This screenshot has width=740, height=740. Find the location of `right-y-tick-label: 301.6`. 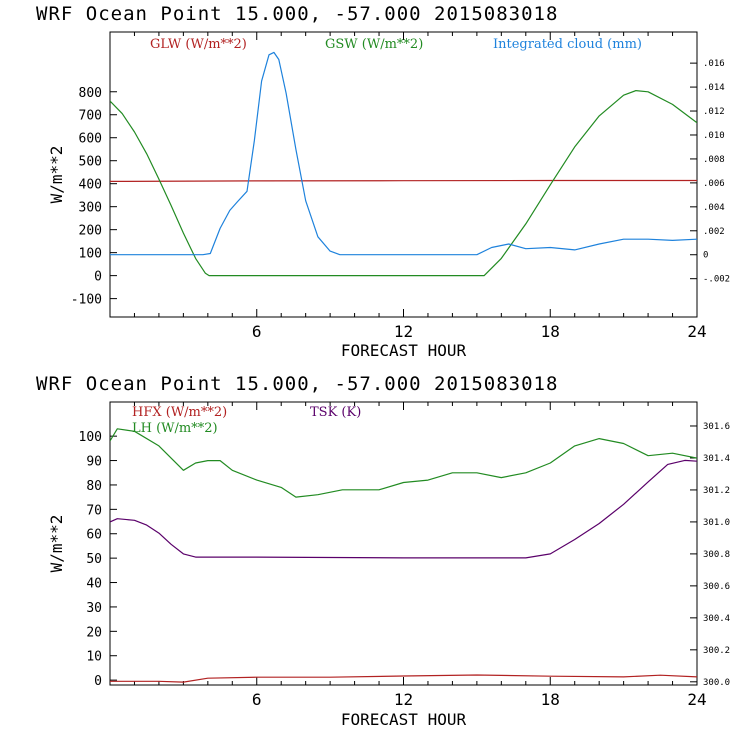

right-y-tick-label: 301.6 is located at coordinates (716, 427).